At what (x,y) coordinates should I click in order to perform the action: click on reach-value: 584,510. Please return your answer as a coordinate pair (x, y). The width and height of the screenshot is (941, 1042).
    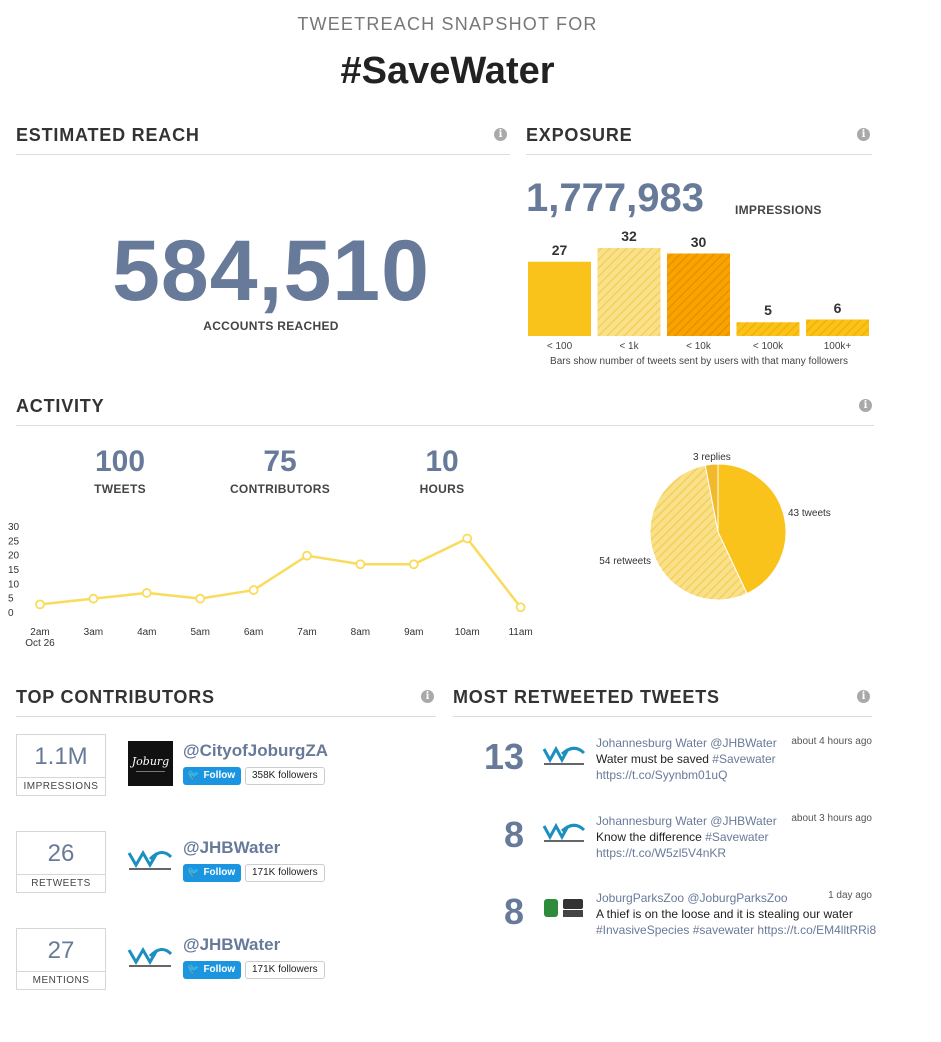
    Looking at the image, I should click on (271, 271).